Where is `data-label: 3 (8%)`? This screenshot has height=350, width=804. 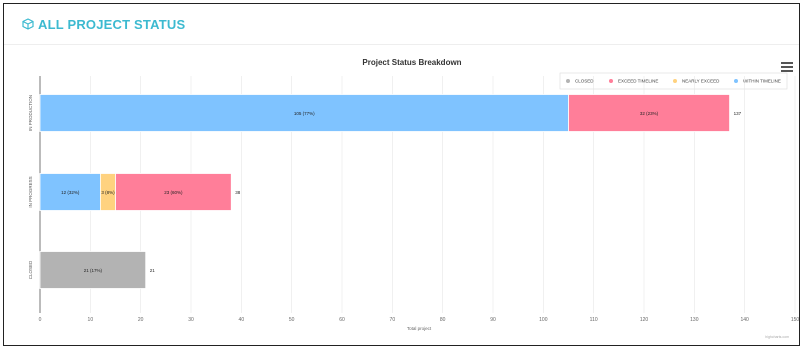
data-label: 3 (8%) is located at coordinates (108, 192).